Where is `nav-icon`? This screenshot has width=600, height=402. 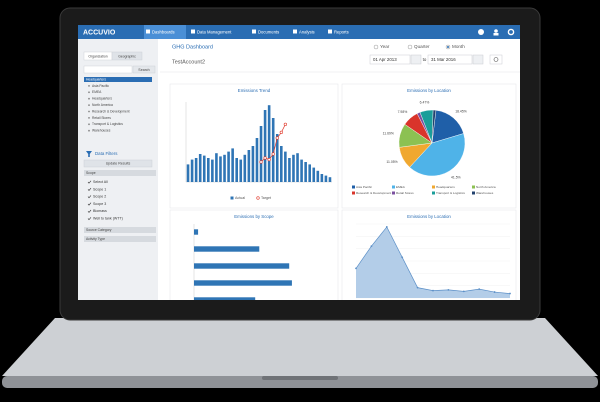
nav-icon is located at coordinates (295, 31).